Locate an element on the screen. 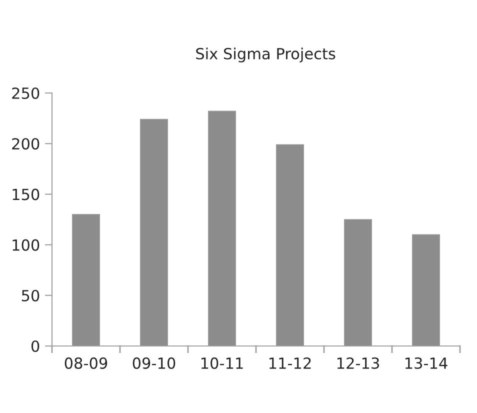 This screenshot has height=413, width=477. x-tick-label: 08-09 is located at coordinates (86, 363).